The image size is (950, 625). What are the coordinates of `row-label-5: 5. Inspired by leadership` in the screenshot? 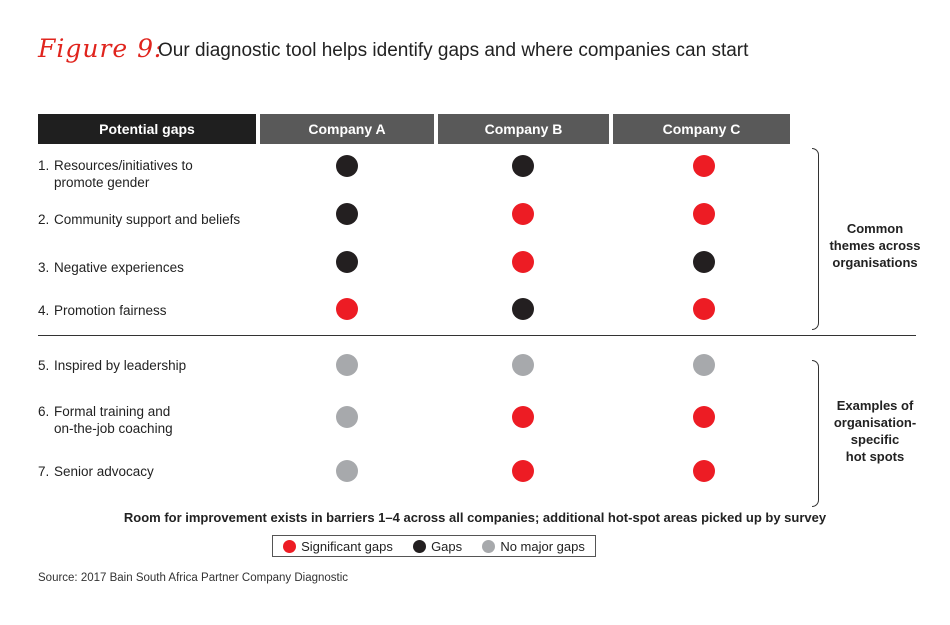 It's located at (148, 365).